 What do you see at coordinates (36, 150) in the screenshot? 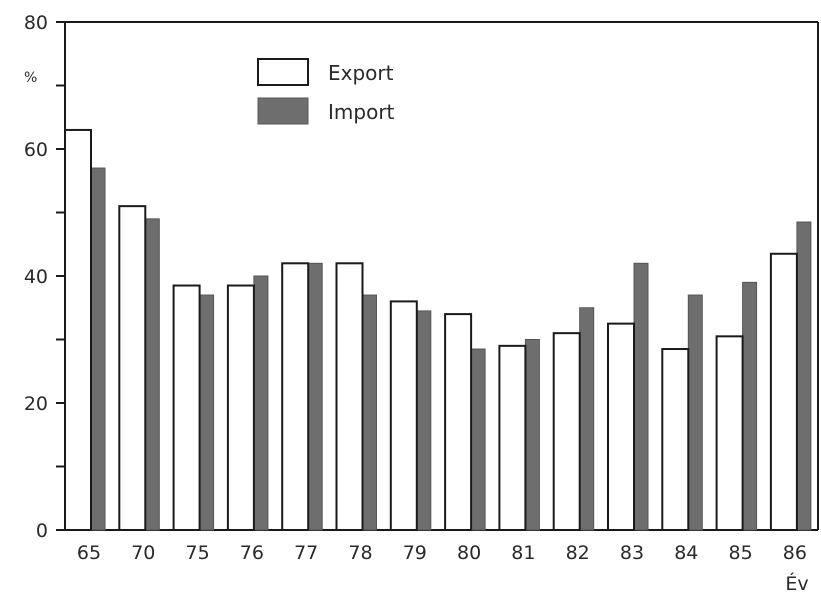
I see `y-tick-label: 60` at bounding box center [36, 150].